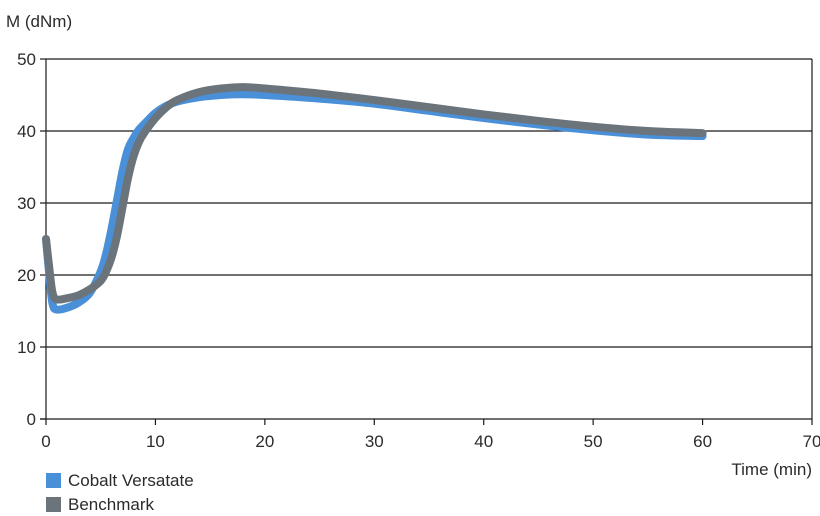 The height and width of the screenshot is (516, 820). What do you see at coordinates (26, 131) in the screenshot?
I see `y-tick-label-40: 40` at bounding box center [26, 131].